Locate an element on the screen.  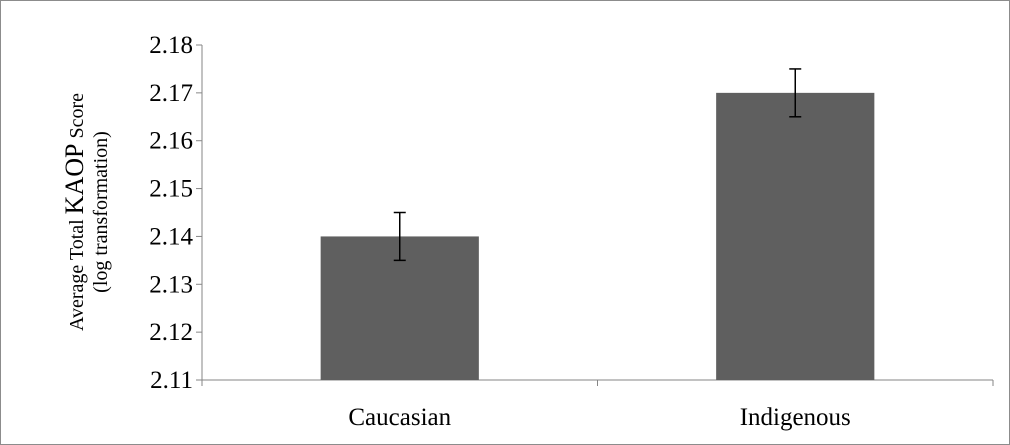
y-tick-label: 2.18 is located at coordinates (171, 45).